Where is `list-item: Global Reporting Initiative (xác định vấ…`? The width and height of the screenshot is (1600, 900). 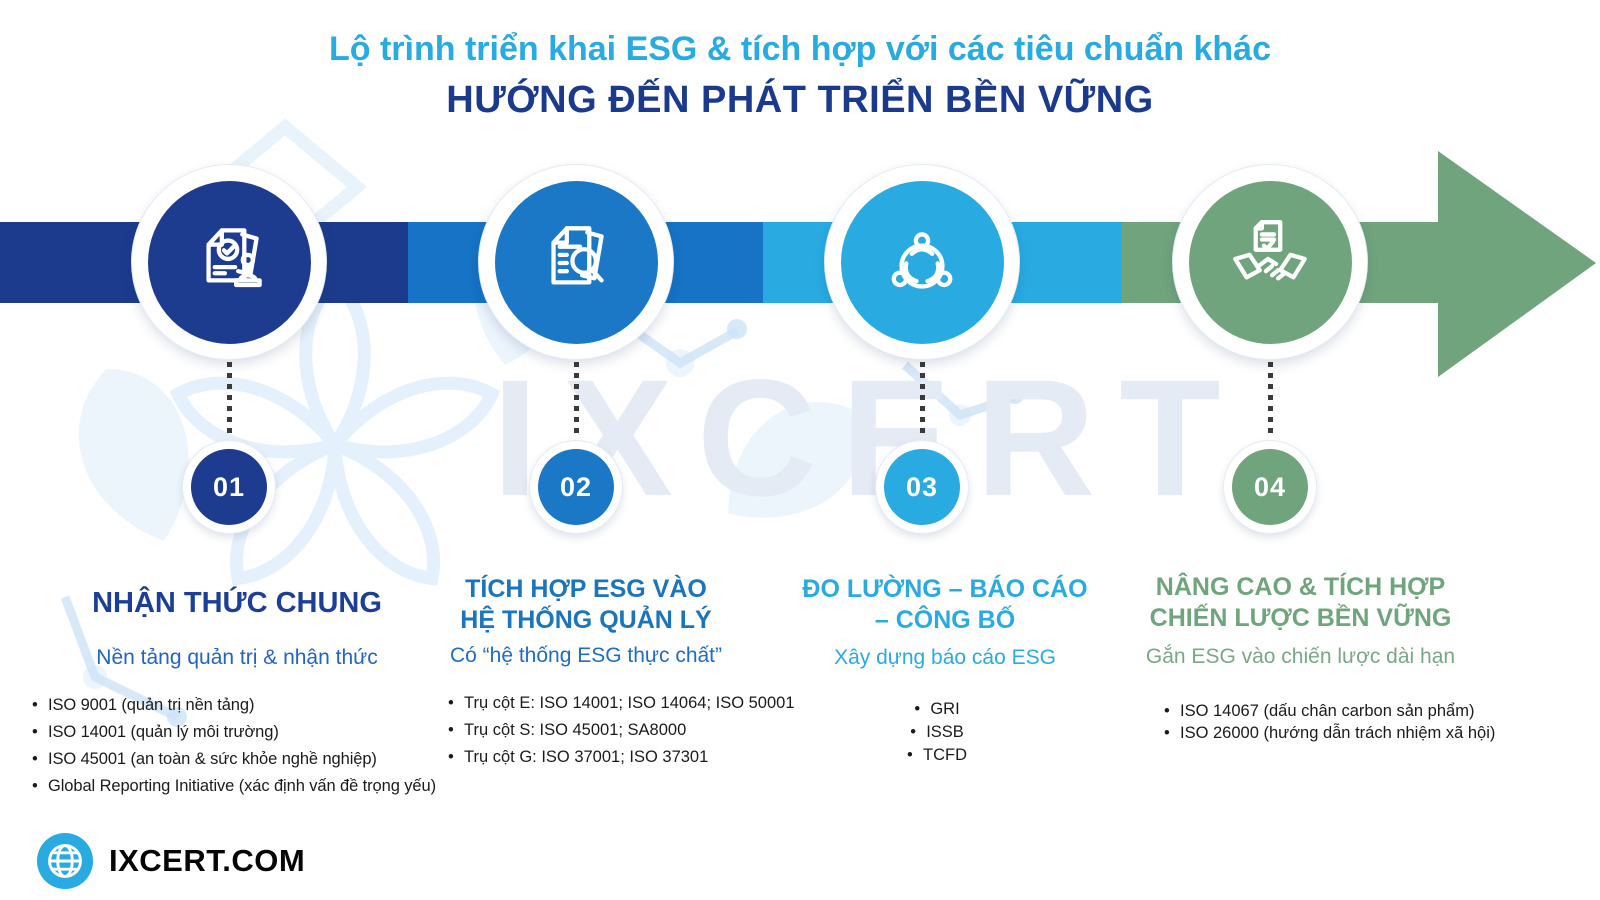 list-item: Global Reporting Initiative (xác định vấ… is located at coordinates (250, 786).